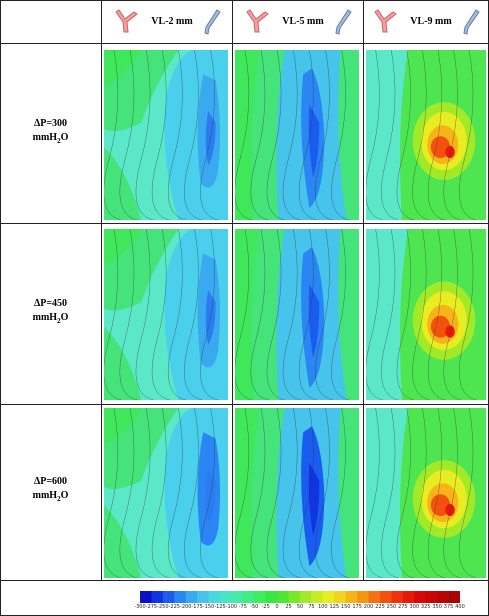 This screenshot has height=616, width=489. What do you see at coordinates (167, 21) in the screenshot?
I see `column-header-vl2: VL-2 mm` at bounding box center [167, 21].